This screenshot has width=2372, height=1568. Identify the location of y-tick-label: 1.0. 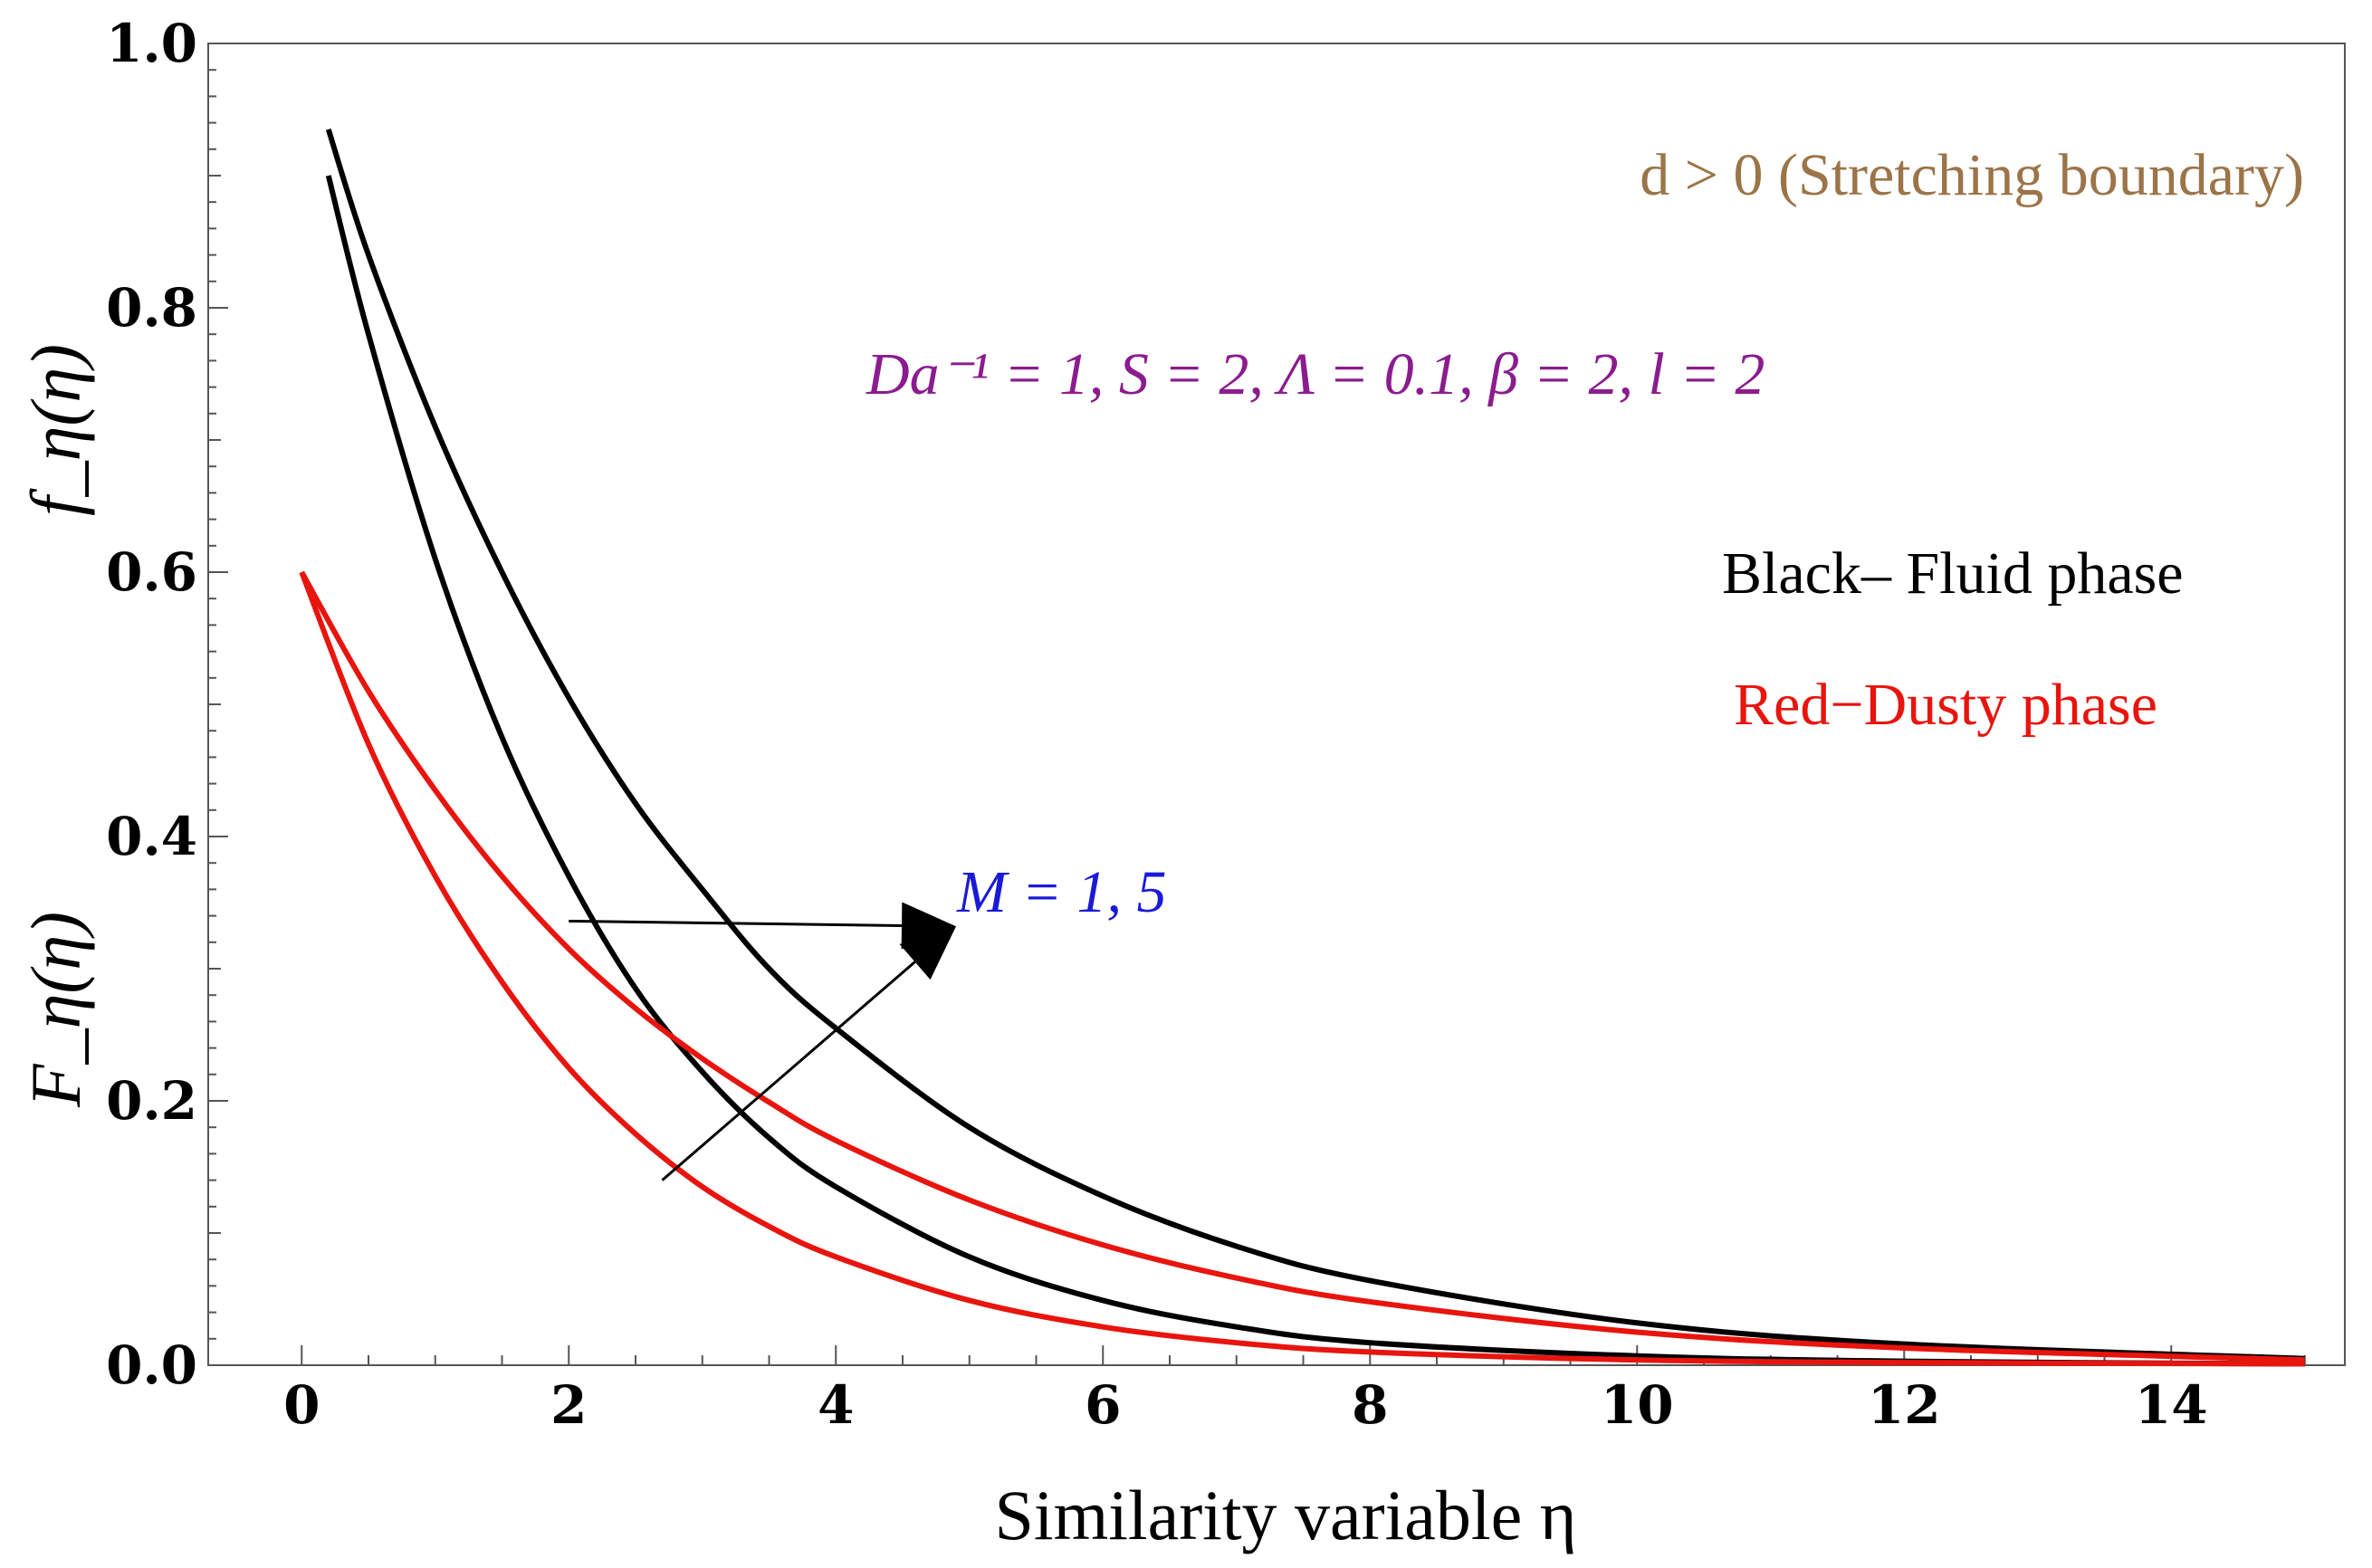
(151, 43).